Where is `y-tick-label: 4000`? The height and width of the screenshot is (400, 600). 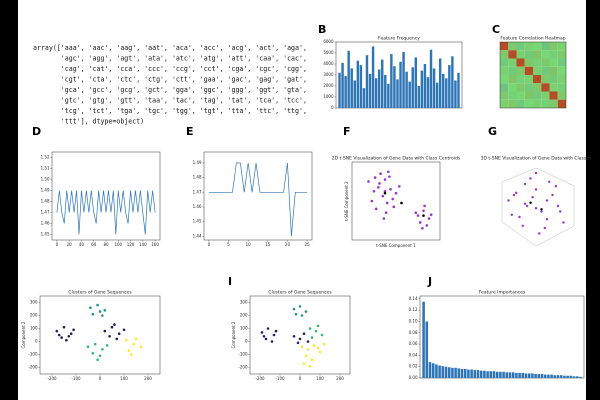 y-tick-label: 4000 is located at coordinates (328, 63).